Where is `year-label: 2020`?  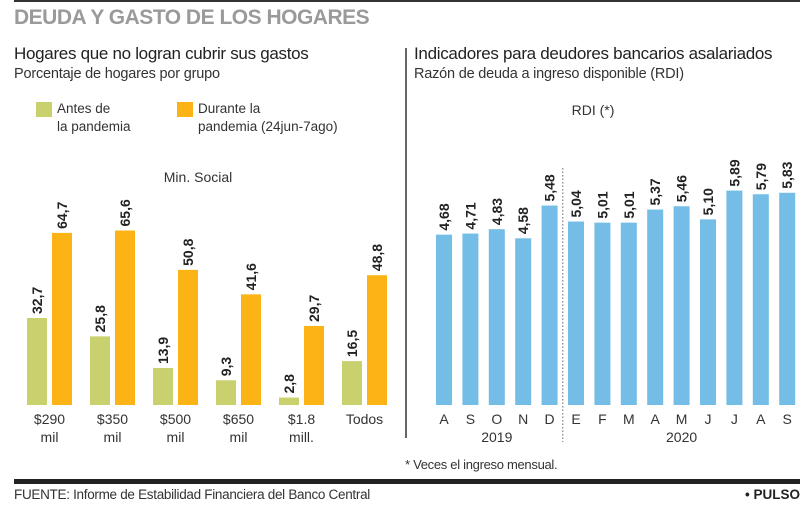
year-label: 2020 is located at coordinates (681, 437).